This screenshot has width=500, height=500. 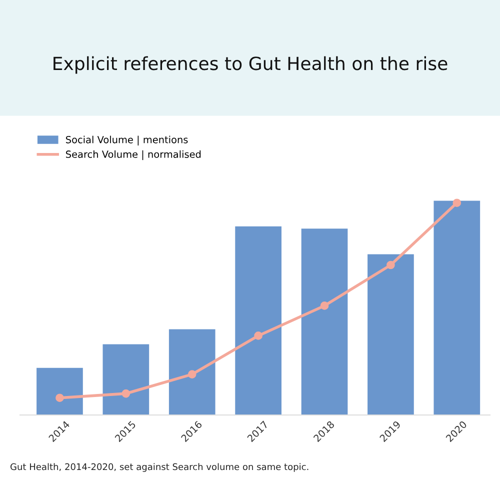 I want to click on legend-label: Social Volume | mentions, so click(x=127, y=141).